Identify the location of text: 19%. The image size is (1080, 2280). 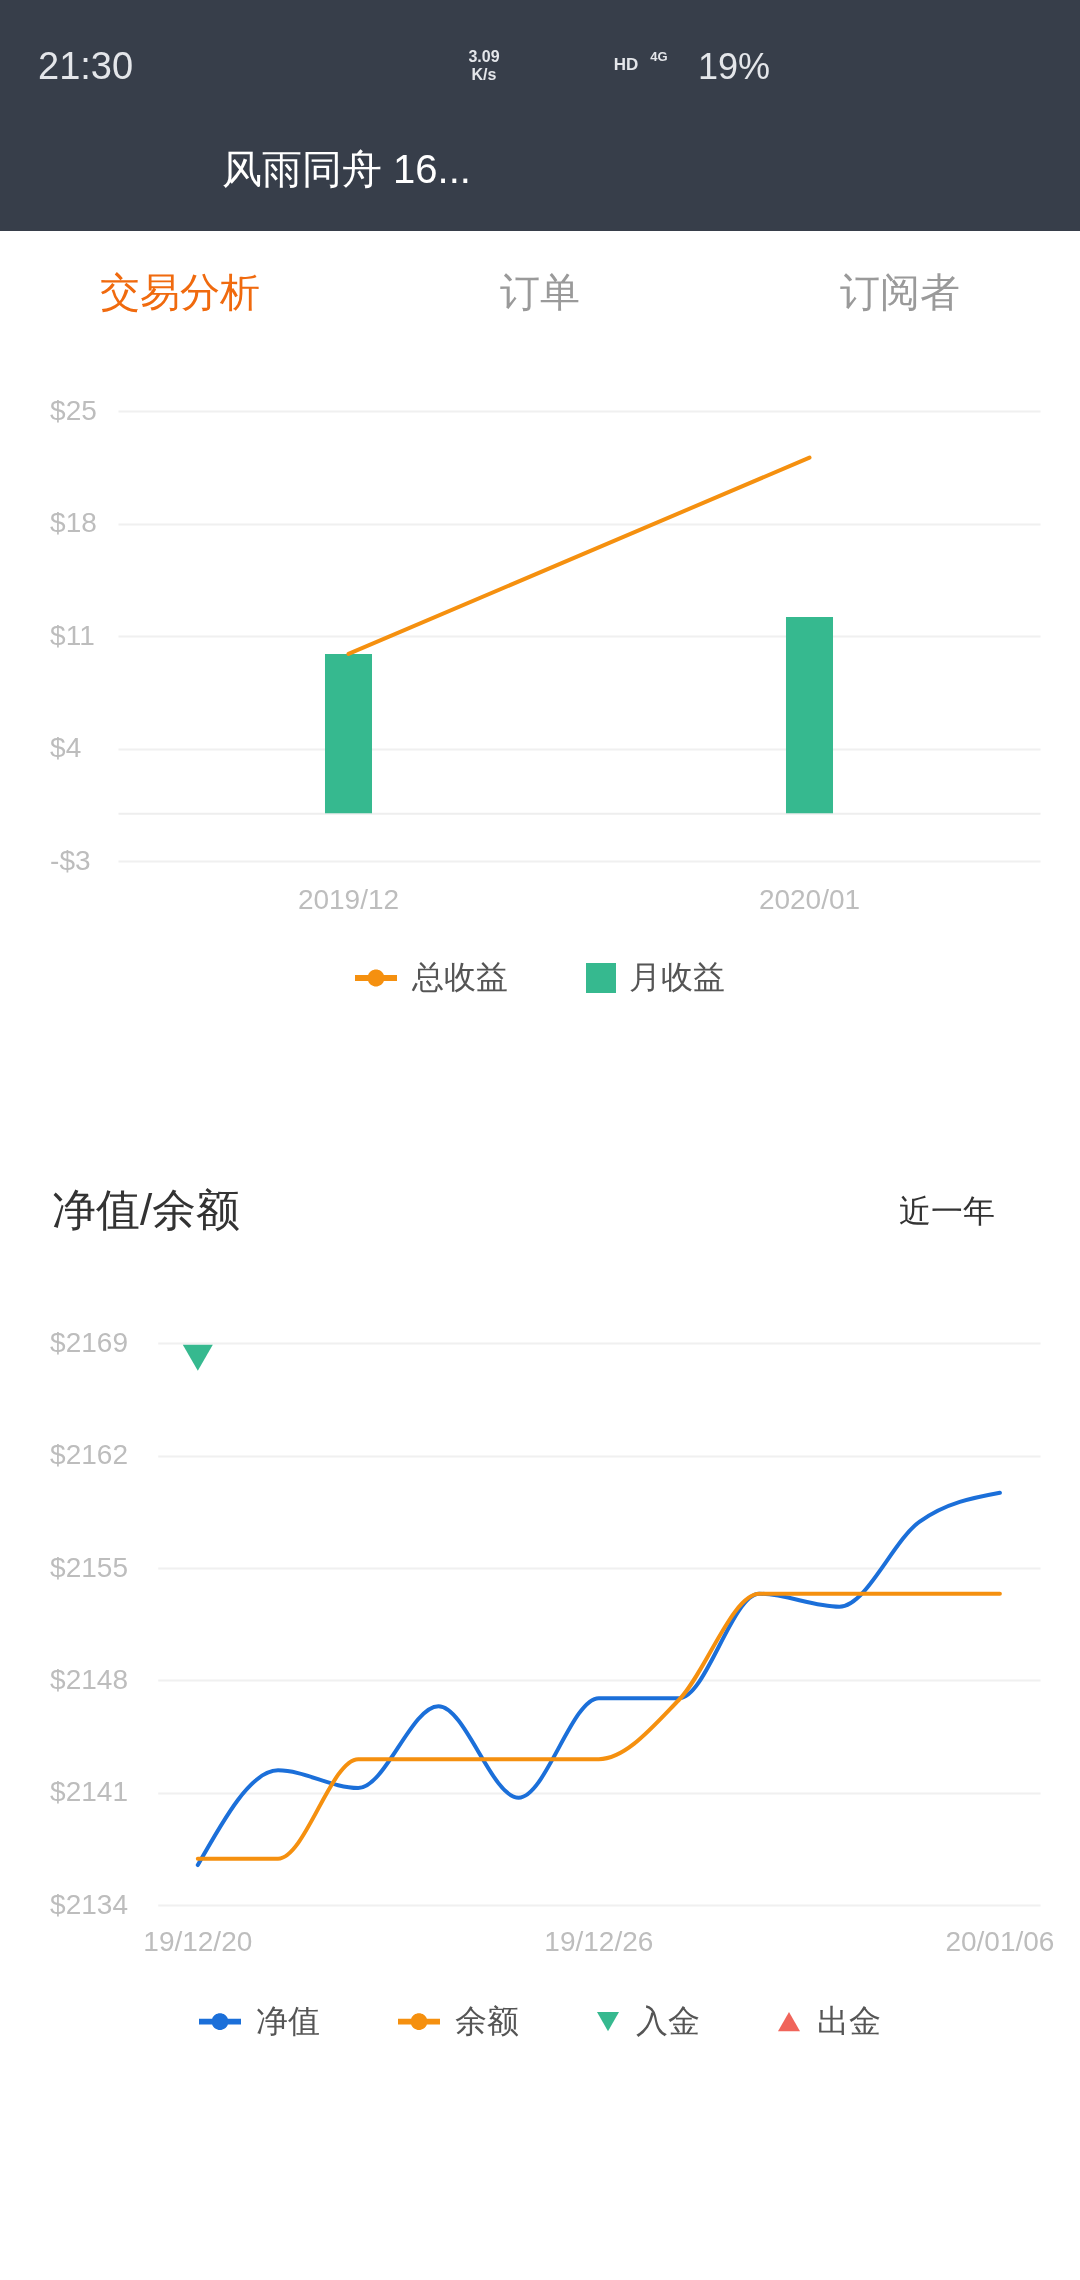
(734, 66).